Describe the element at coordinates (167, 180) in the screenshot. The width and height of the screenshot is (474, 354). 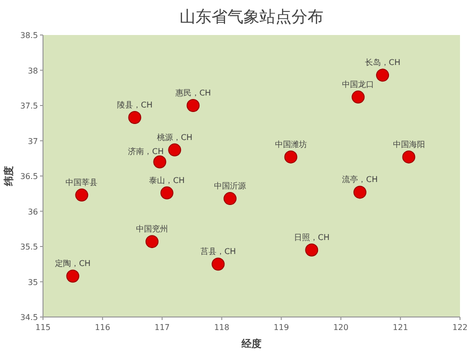
I see `annotation: 泰山，CH` at that location.